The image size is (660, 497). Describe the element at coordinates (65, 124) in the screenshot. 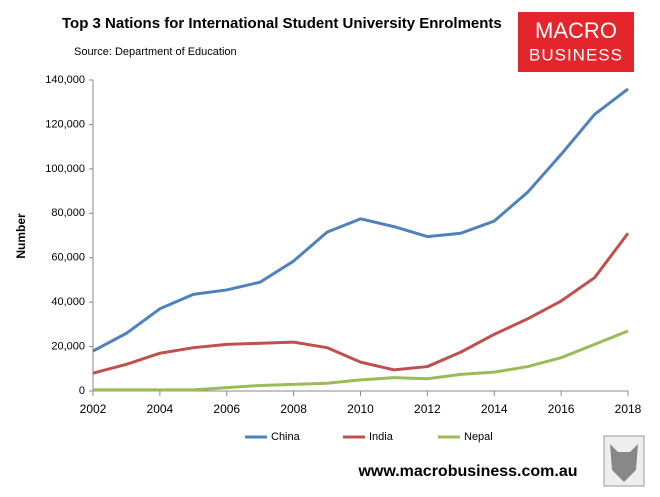

I see `y-tick-label: 120,000` at that location.